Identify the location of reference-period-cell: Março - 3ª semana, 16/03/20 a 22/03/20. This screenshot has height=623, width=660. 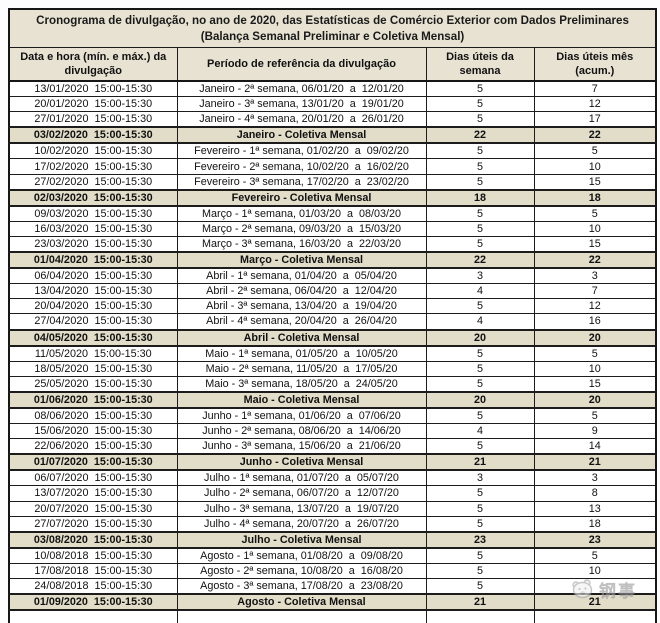
(301, 244).